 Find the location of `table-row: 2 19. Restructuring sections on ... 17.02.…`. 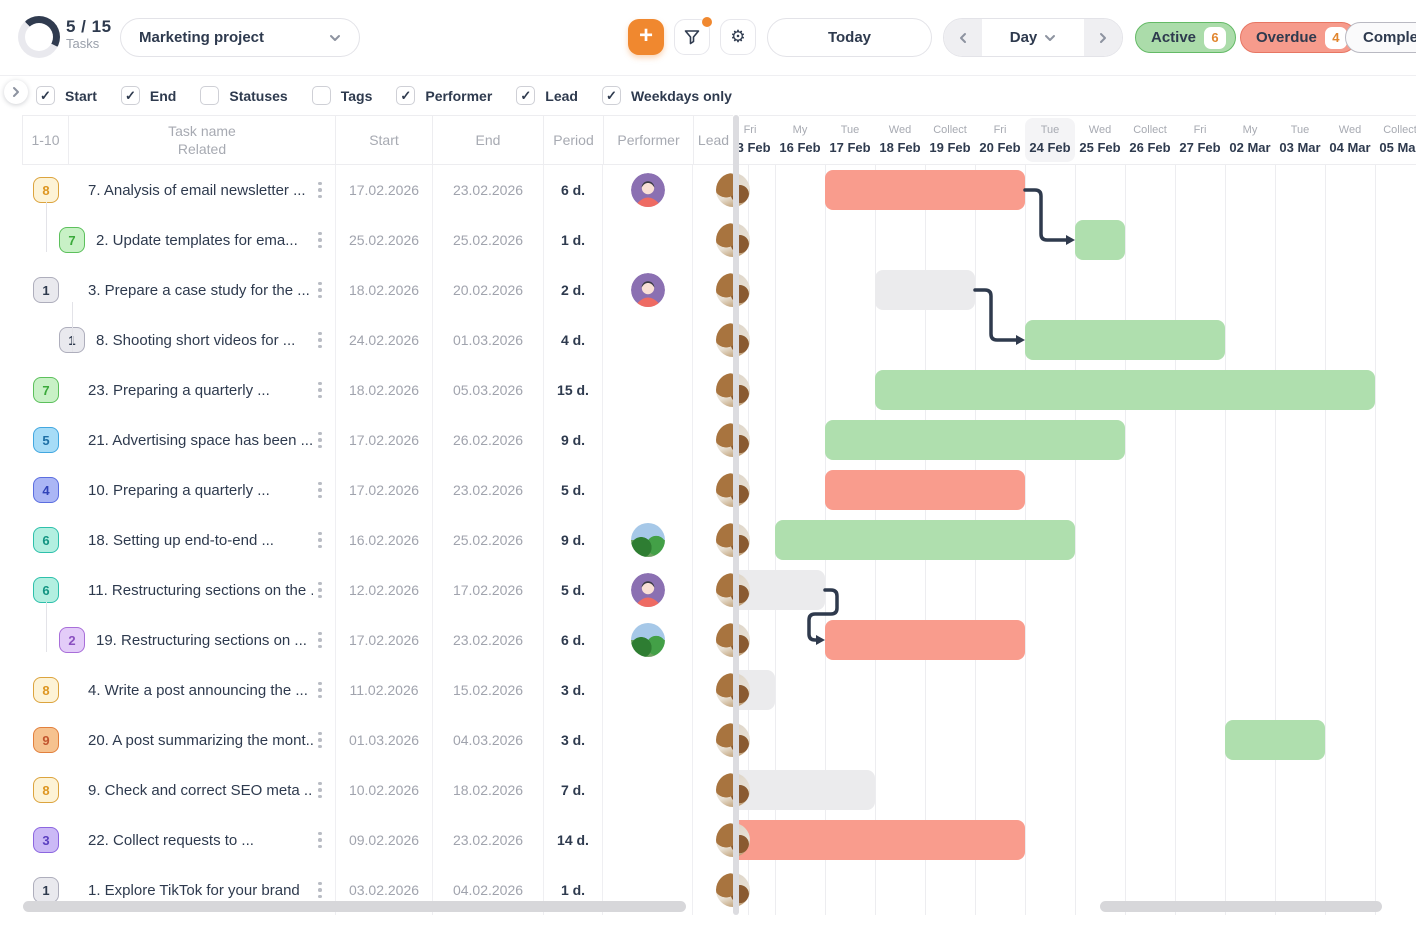

table-row: 2 19. Restructuring sections on ... 17.02.… is located at coordinates (386, 633).